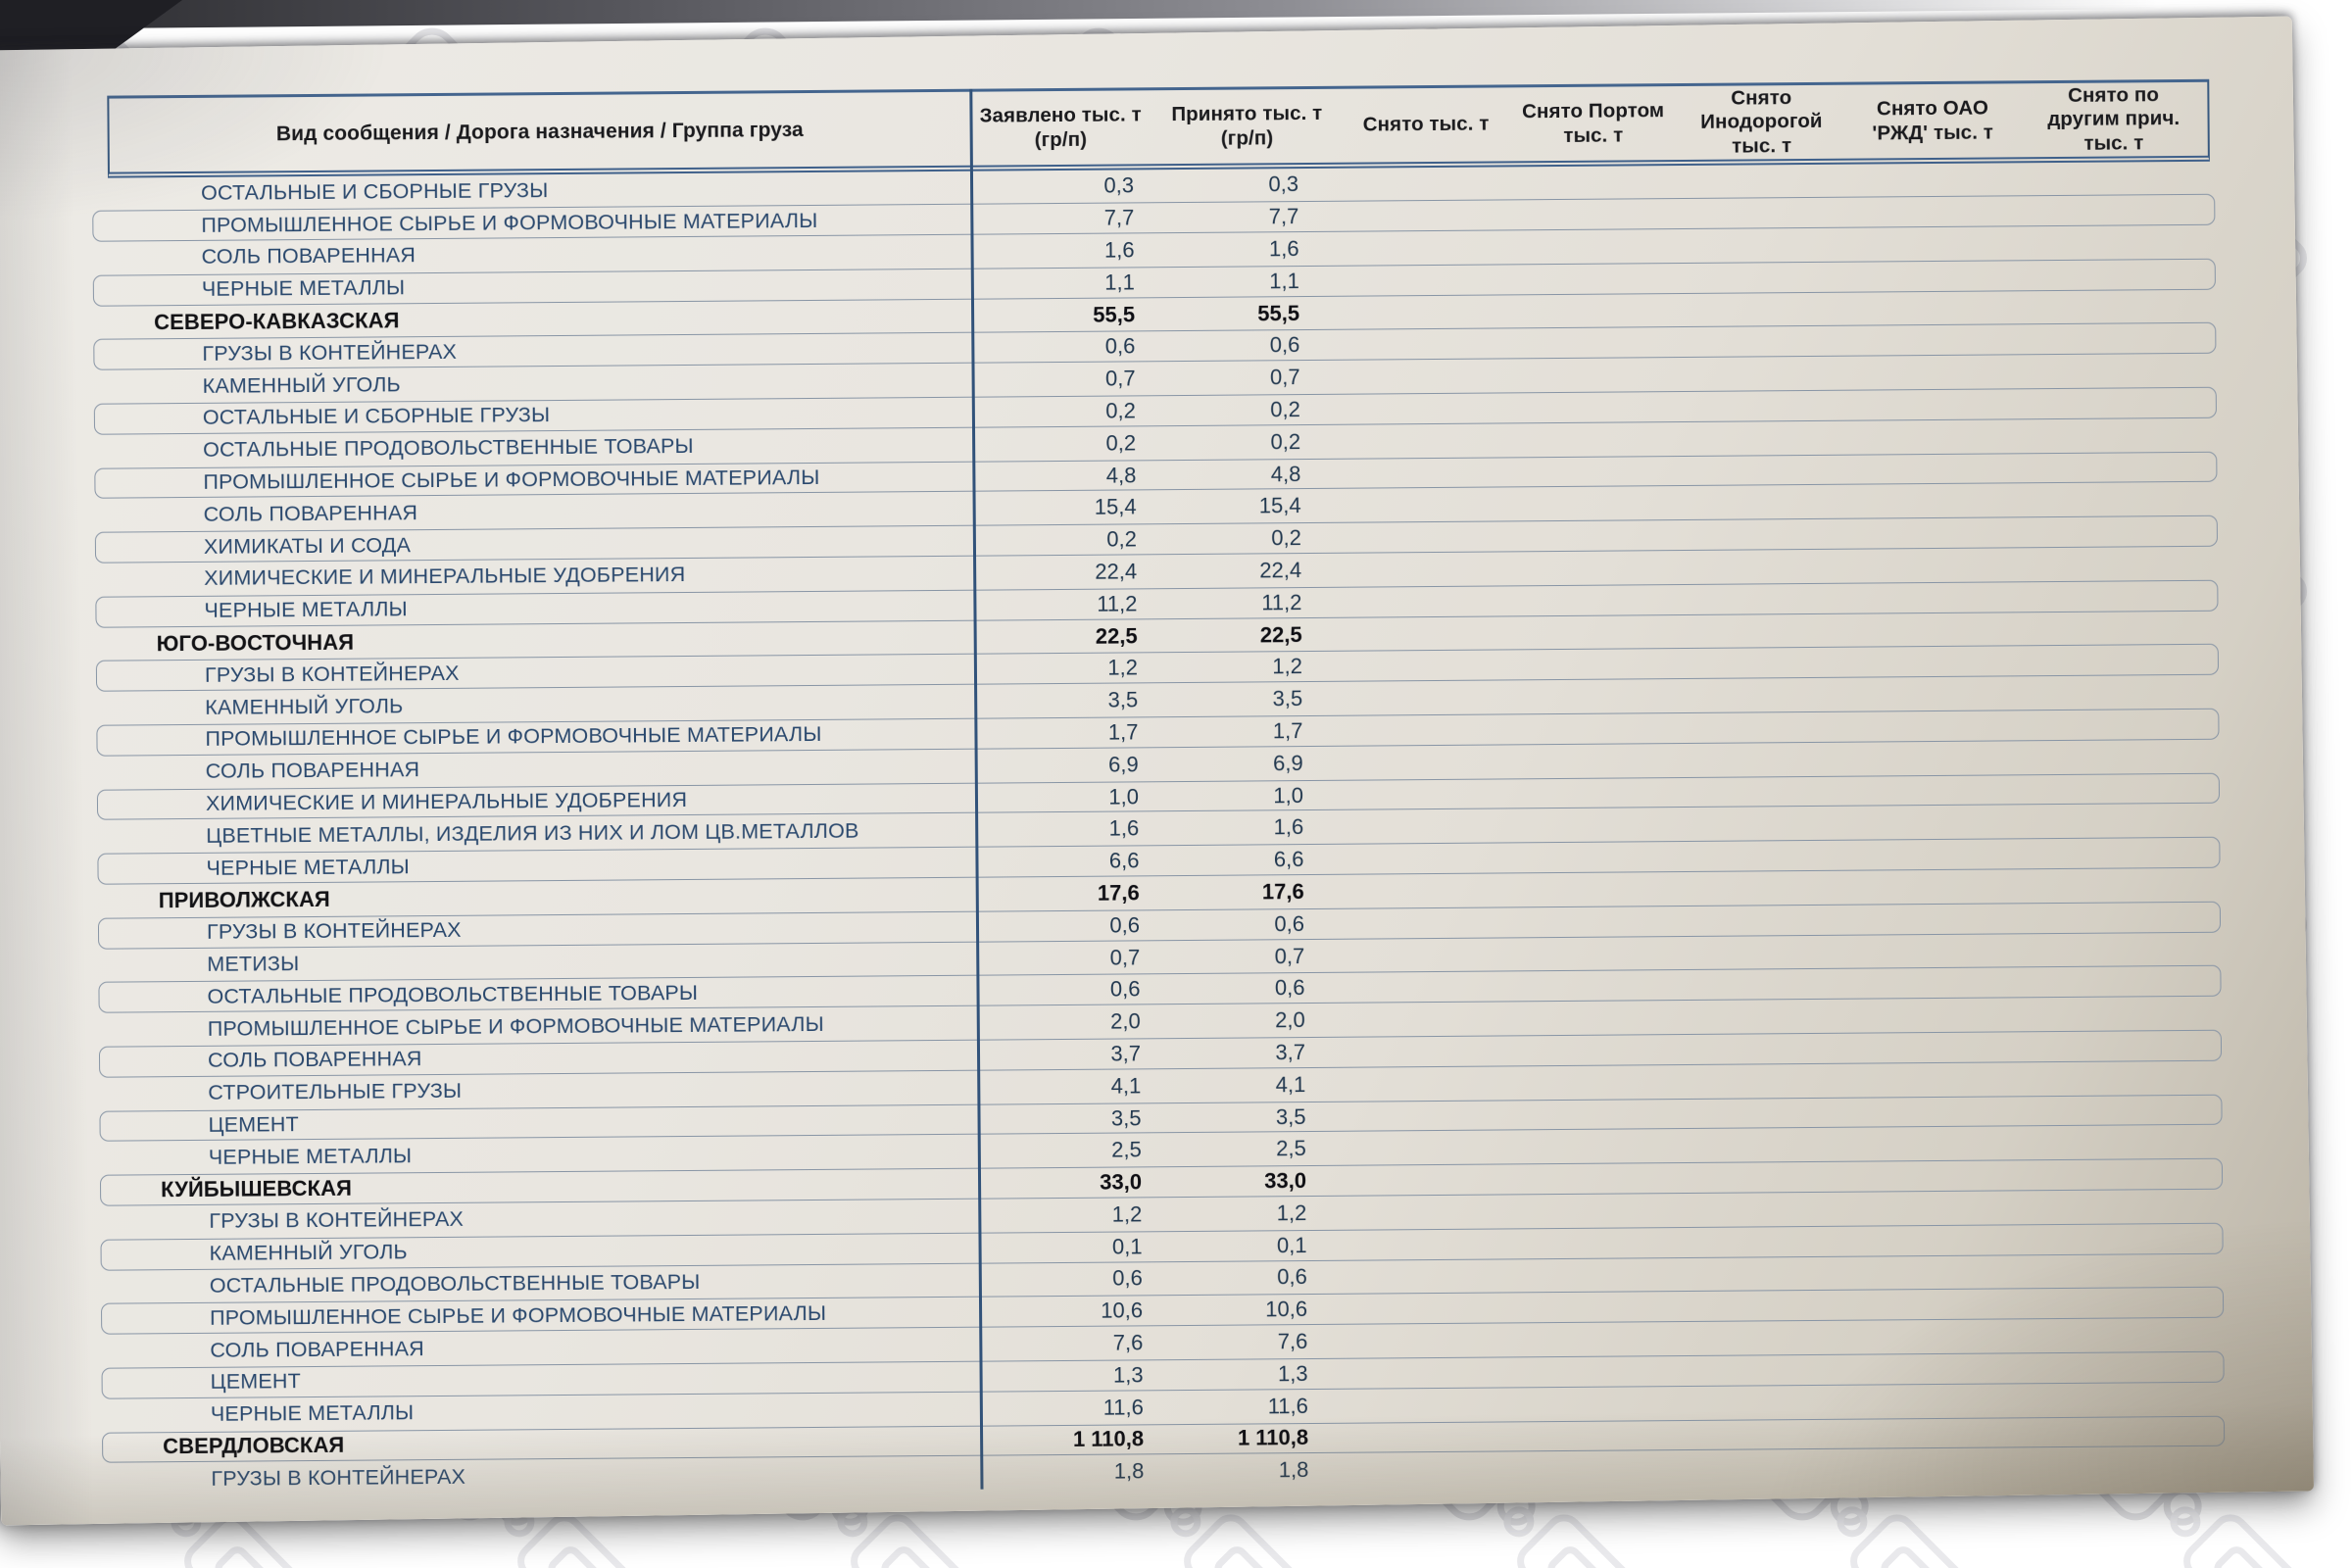 Image resolution: width=2352 pixels, height=1568 pixels. What do you see at coordinates (254, 1124) in the screenshot?
I see `row-label: ЦЕМЕНТ` at bounding box center [254, 1124].